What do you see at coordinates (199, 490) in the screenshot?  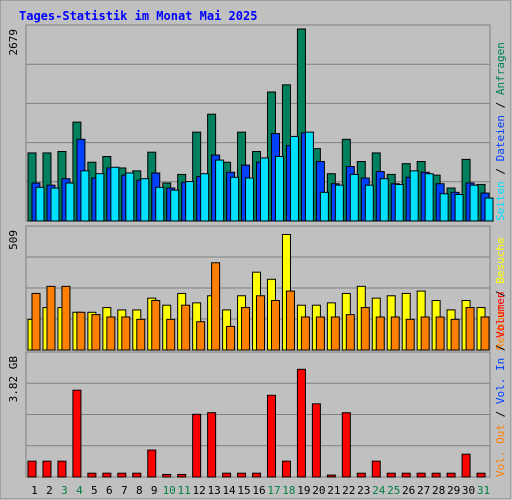 I see `x-tick-label-12: 12` at bounding box center [199, 490].